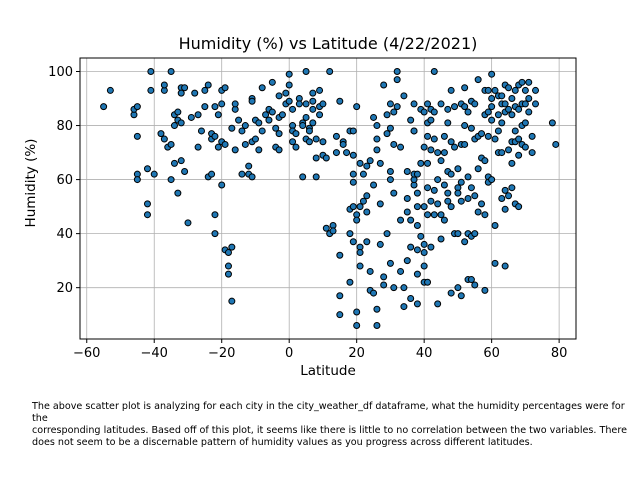 This screenshot has width=640, height=480. I want to click on y-tick-label: 40, so click(64, 234).